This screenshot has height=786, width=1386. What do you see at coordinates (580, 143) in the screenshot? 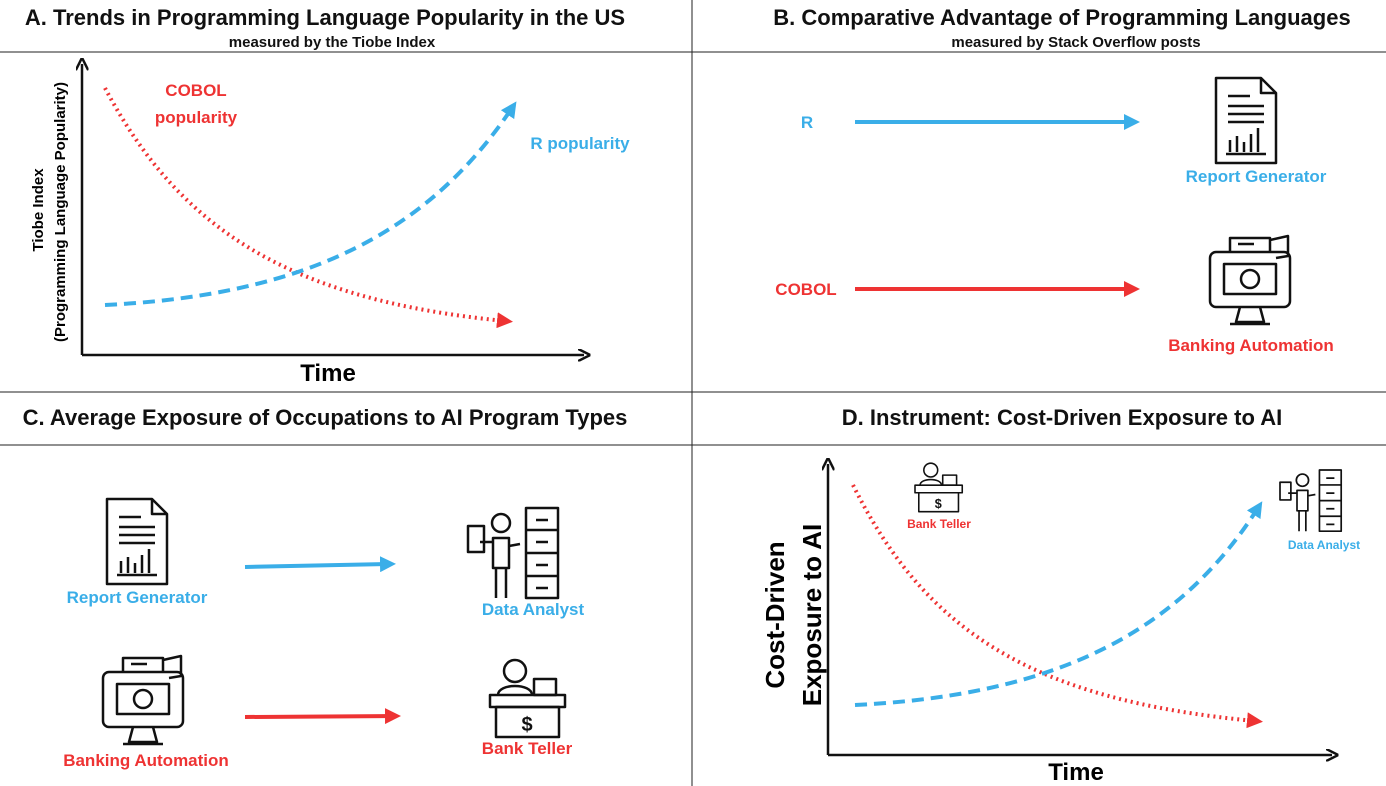
I see `annotation: R popularity` at bounding box center [580, 143].